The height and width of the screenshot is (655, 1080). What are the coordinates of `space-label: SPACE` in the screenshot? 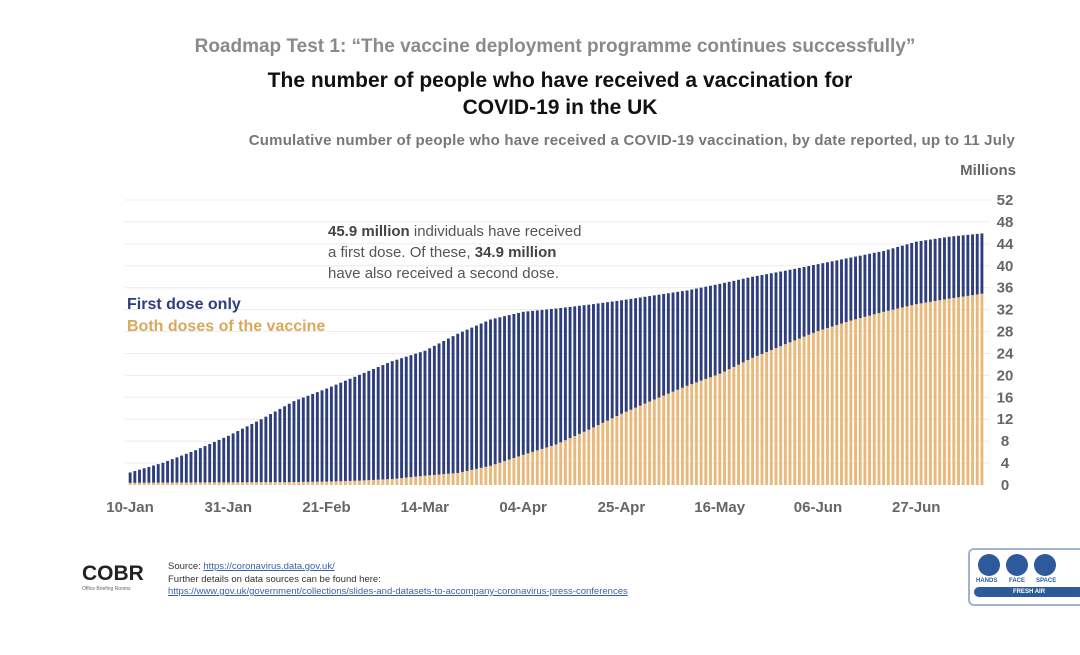 It's located at (1046, 581).